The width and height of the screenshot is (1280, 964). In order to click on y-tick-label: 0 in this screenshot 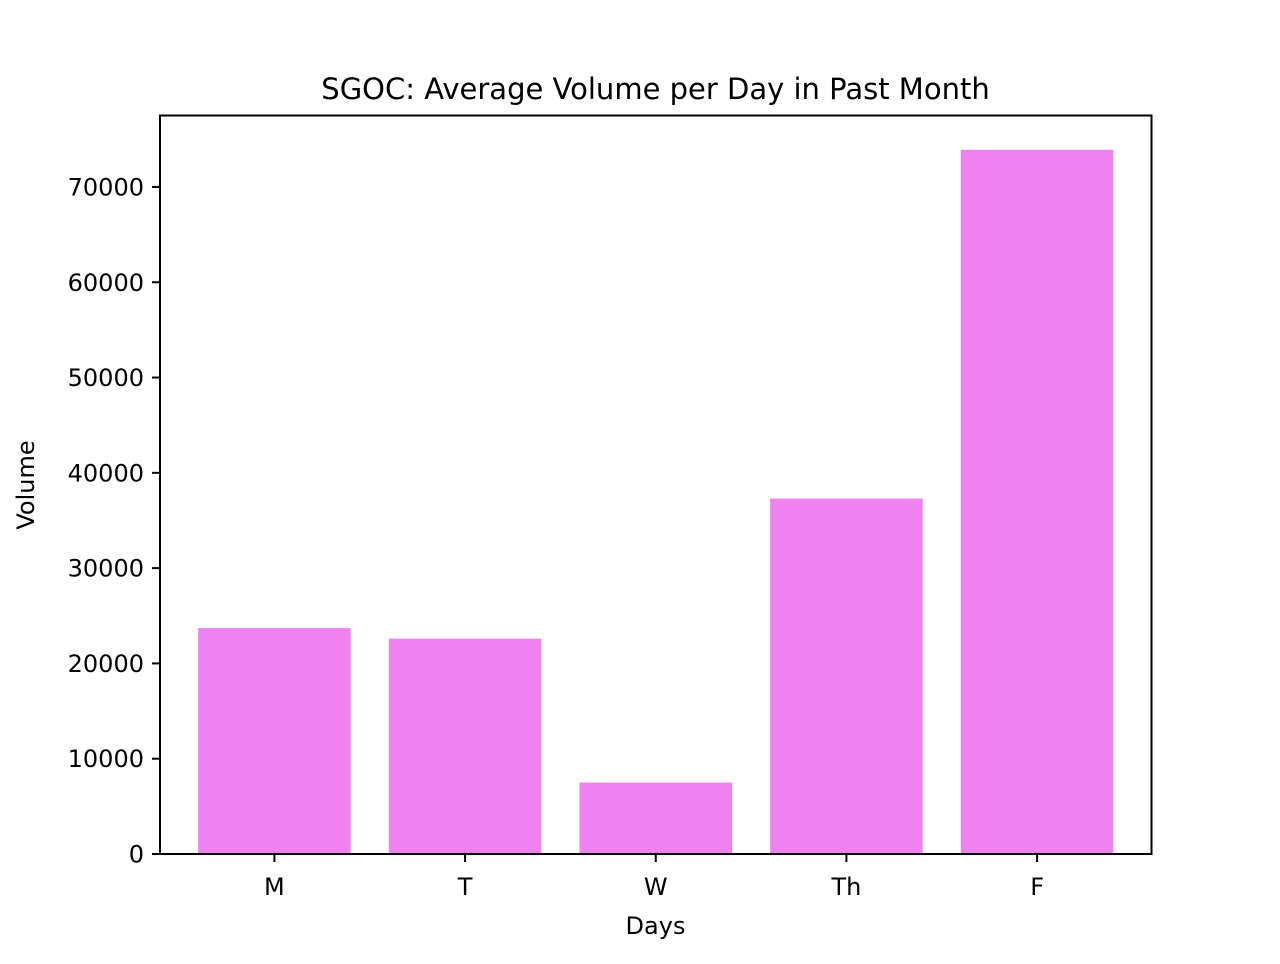, I will do `click(136, 855)`.